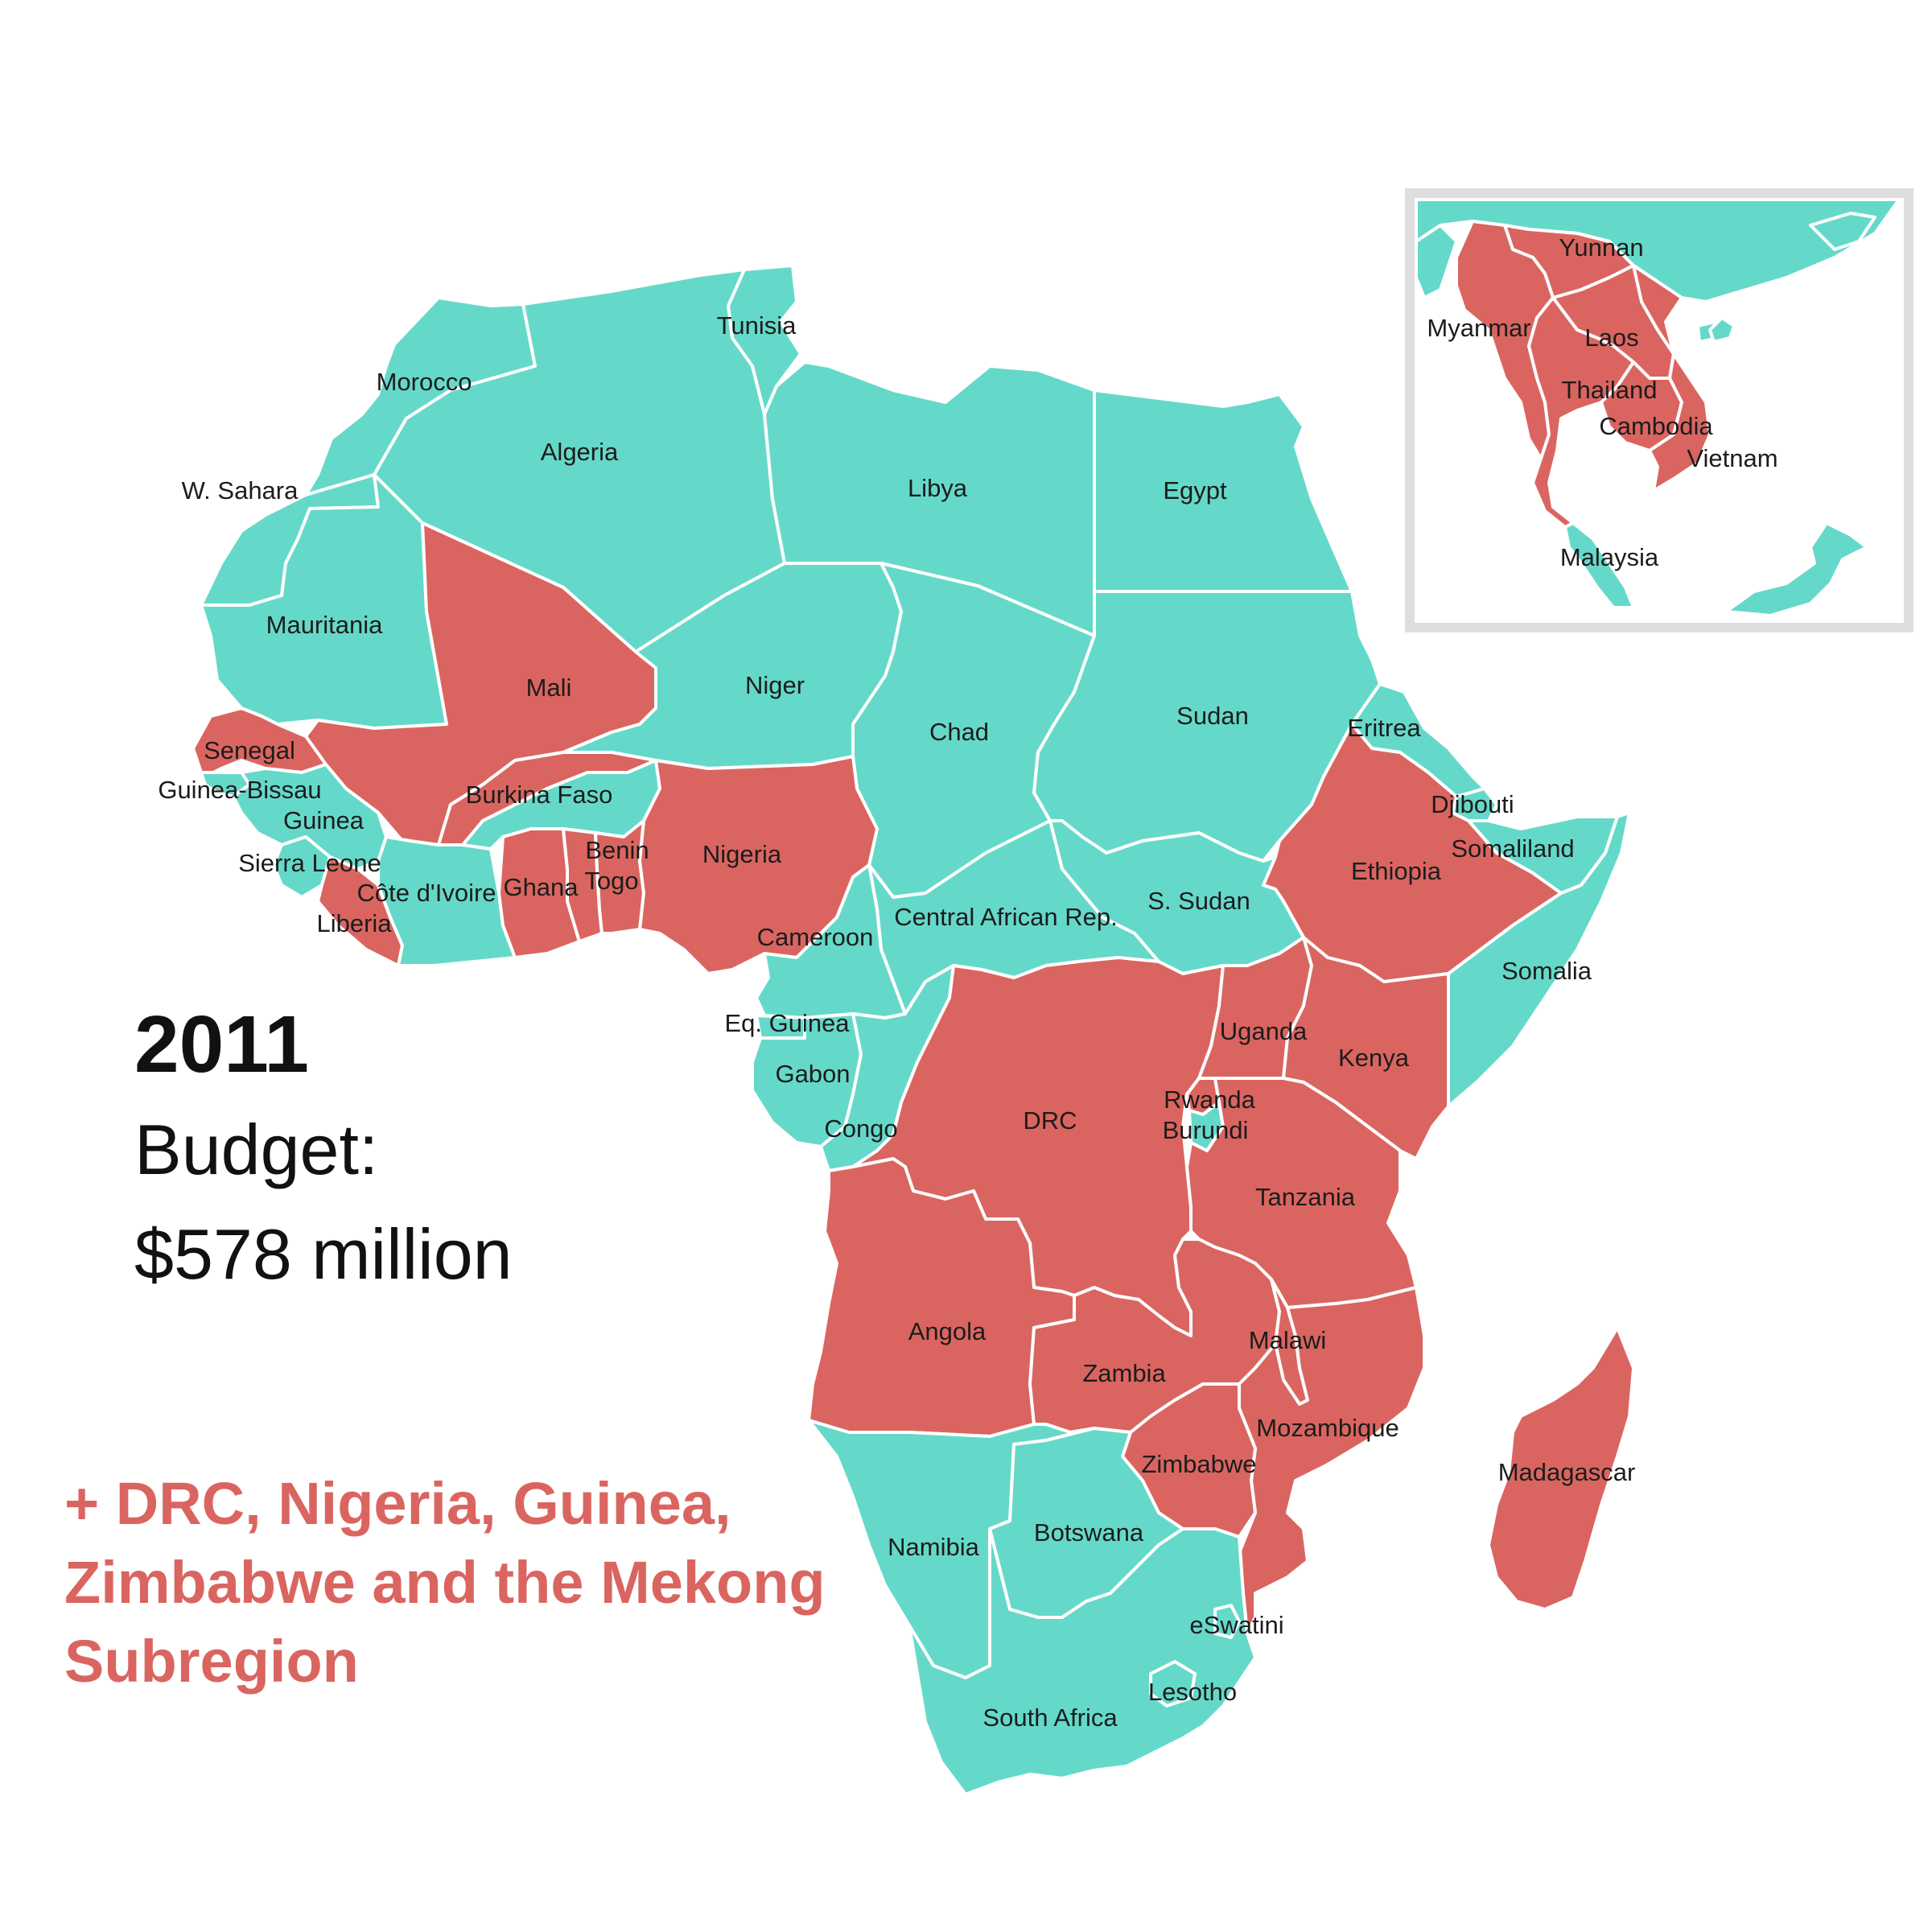 The image size is (1932, 1932). Describe the element at coordinates (323, 1254) in the screenshot. I see `budget-value: $578 million` at that location.